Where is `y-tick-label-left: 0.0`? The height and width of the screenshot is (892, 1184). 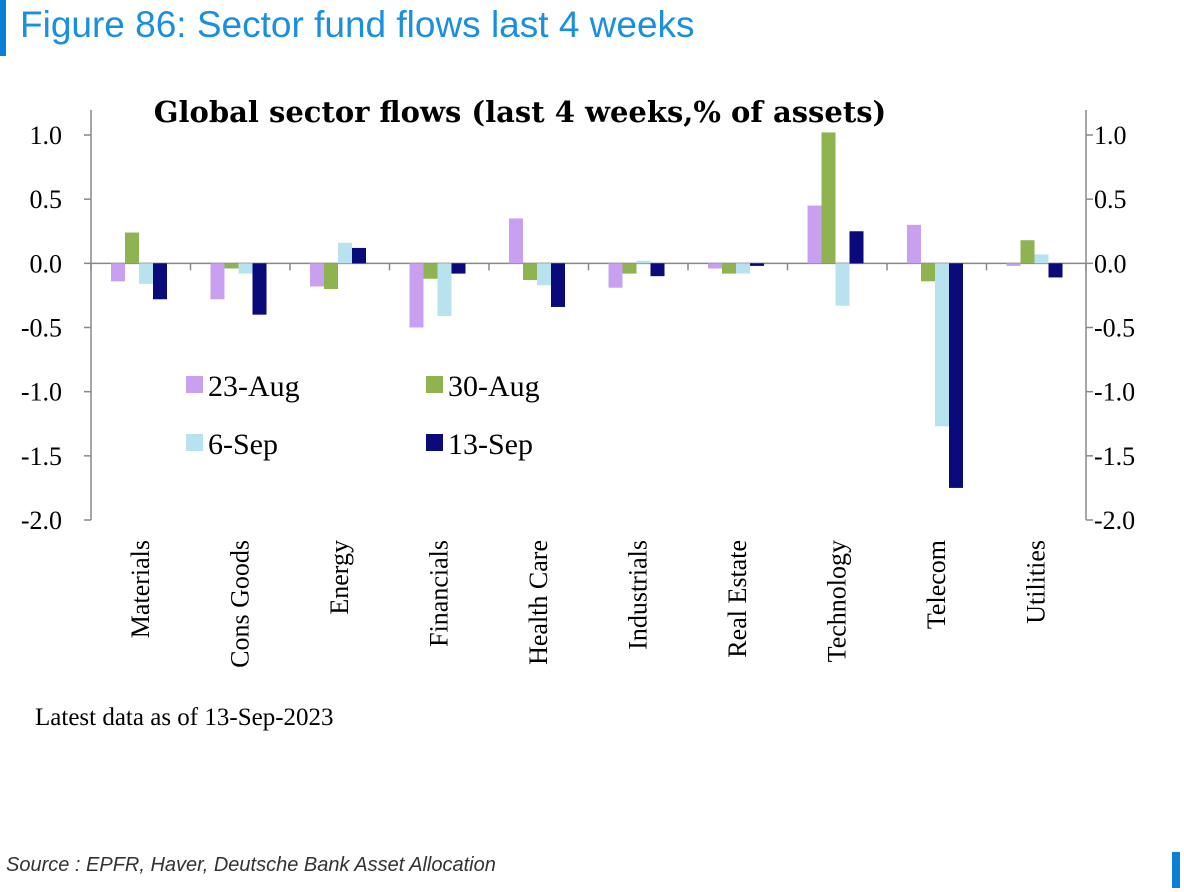 y-tick-label-left: 0.0 is located at coordinates (46, 263).